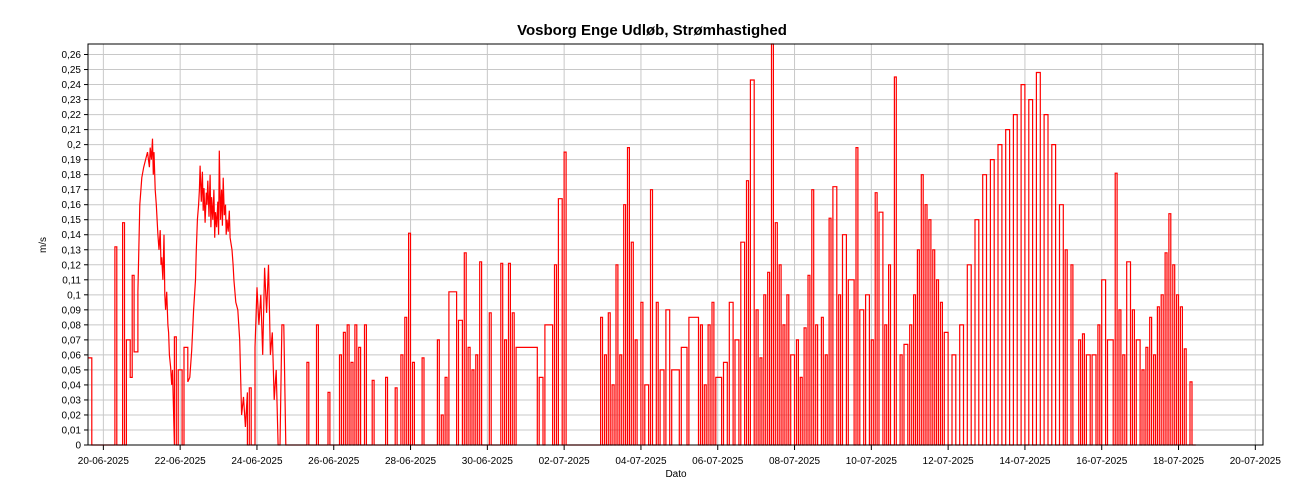 This screenshot has width=1300, height=500. Describe the element at coordinates (1179, 461) in the screenshot. I see `x-tick-label: 18-07-2025` at that location.